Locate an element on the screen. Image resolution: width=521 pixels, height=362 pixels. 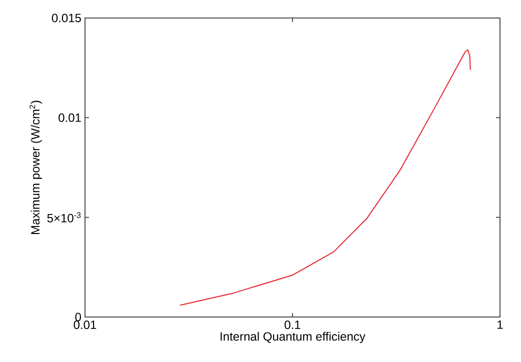
y-tick-label: 0.01 is located at coordinates (69, 117).